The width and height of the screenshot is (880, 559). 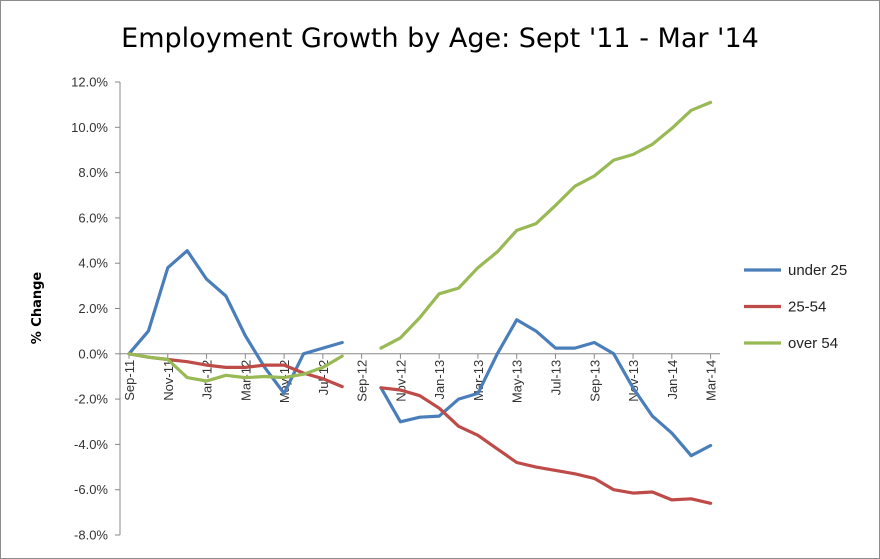 I want to click on legend: under 25 25-54 over 54, so click(x=795, y=307).